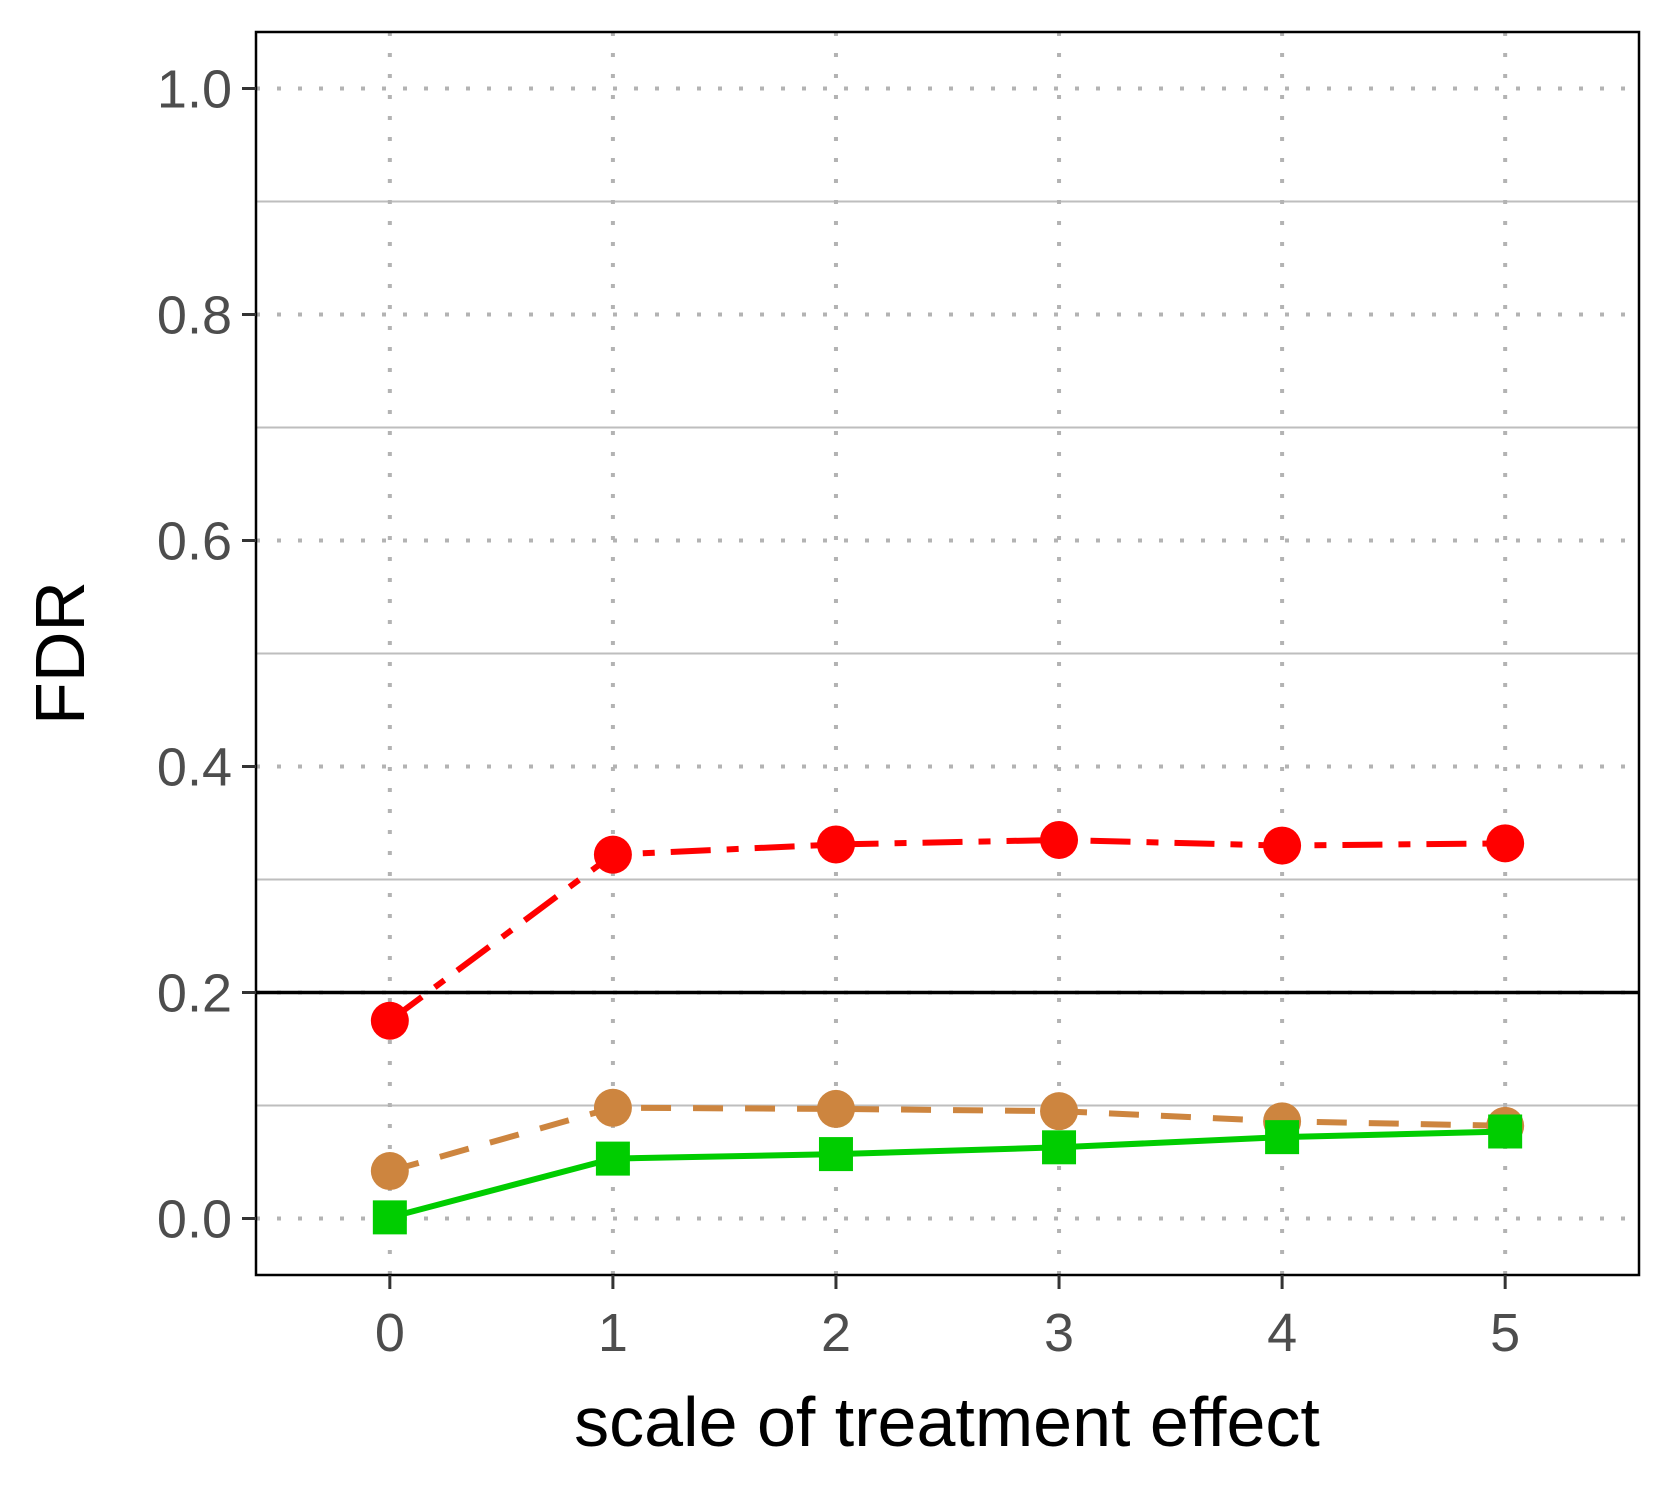 The height and width of the screenshot is (1493, 1661). Describe the element at coordinates (947, 1319) in the screenshot. I see `x-axis: 0 1 2 3 4 5` at that location.